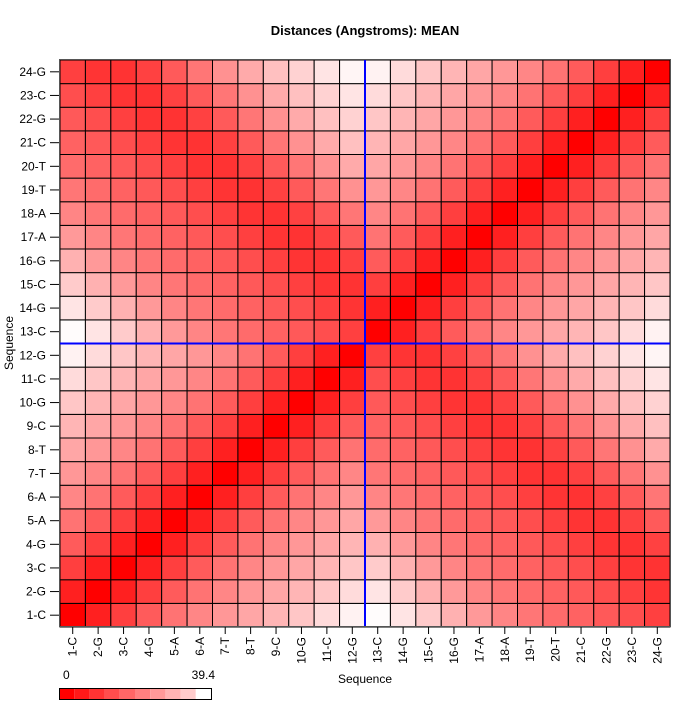  Describe the element at coordinates (429, 650) in the screenshot. I see `x-tick-label: 15-C` at that location.